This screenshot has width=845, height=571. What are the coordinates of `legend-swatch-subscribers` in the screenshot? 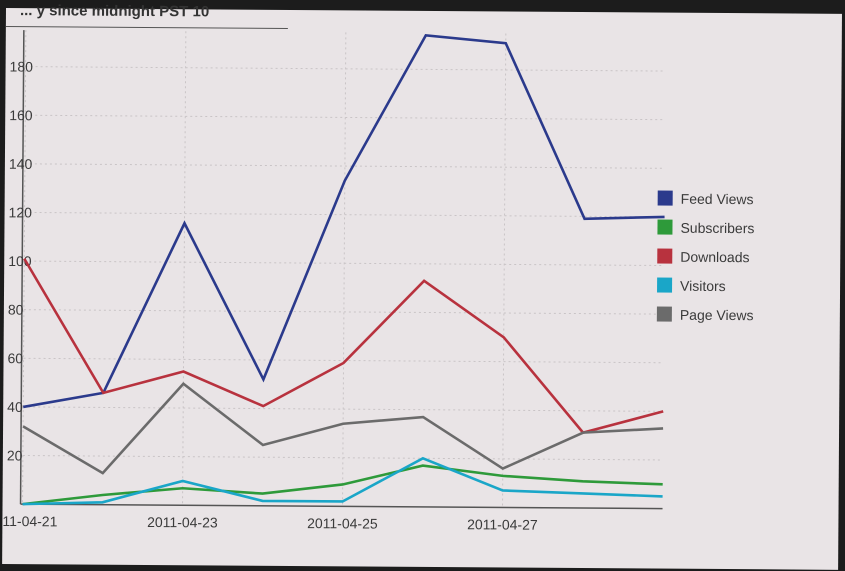 It's located at (665, 227).